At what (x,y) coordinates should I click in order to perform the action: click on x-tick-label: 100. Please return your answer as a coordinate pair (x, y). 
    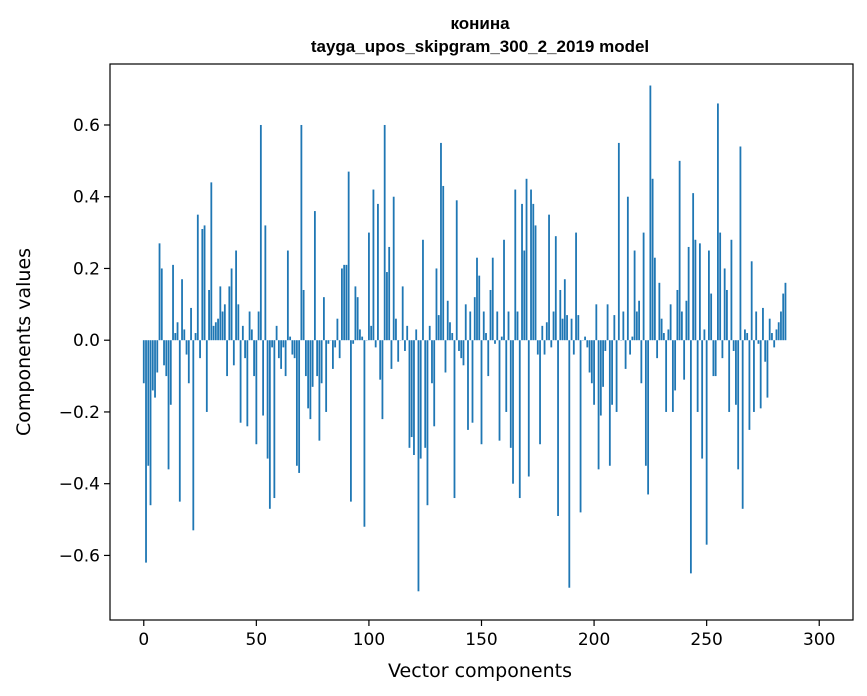
    Looking at the image, I should click on (369, 640).